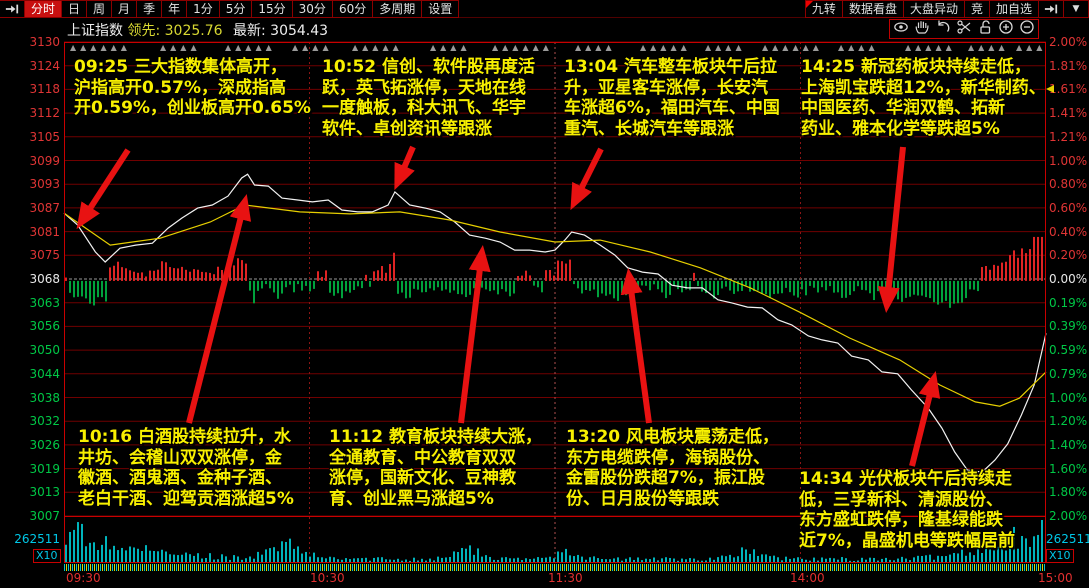 This screenshot has height=588, width=1089. Describe the element at coordinates (44, 113) in the screenshot. I see `price-axis-label: 3112` at that location.